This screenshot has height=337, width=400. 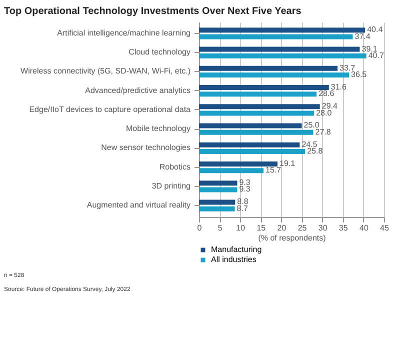 I want to click on legend-label: Manufacturing, so click(x=236, y=249).